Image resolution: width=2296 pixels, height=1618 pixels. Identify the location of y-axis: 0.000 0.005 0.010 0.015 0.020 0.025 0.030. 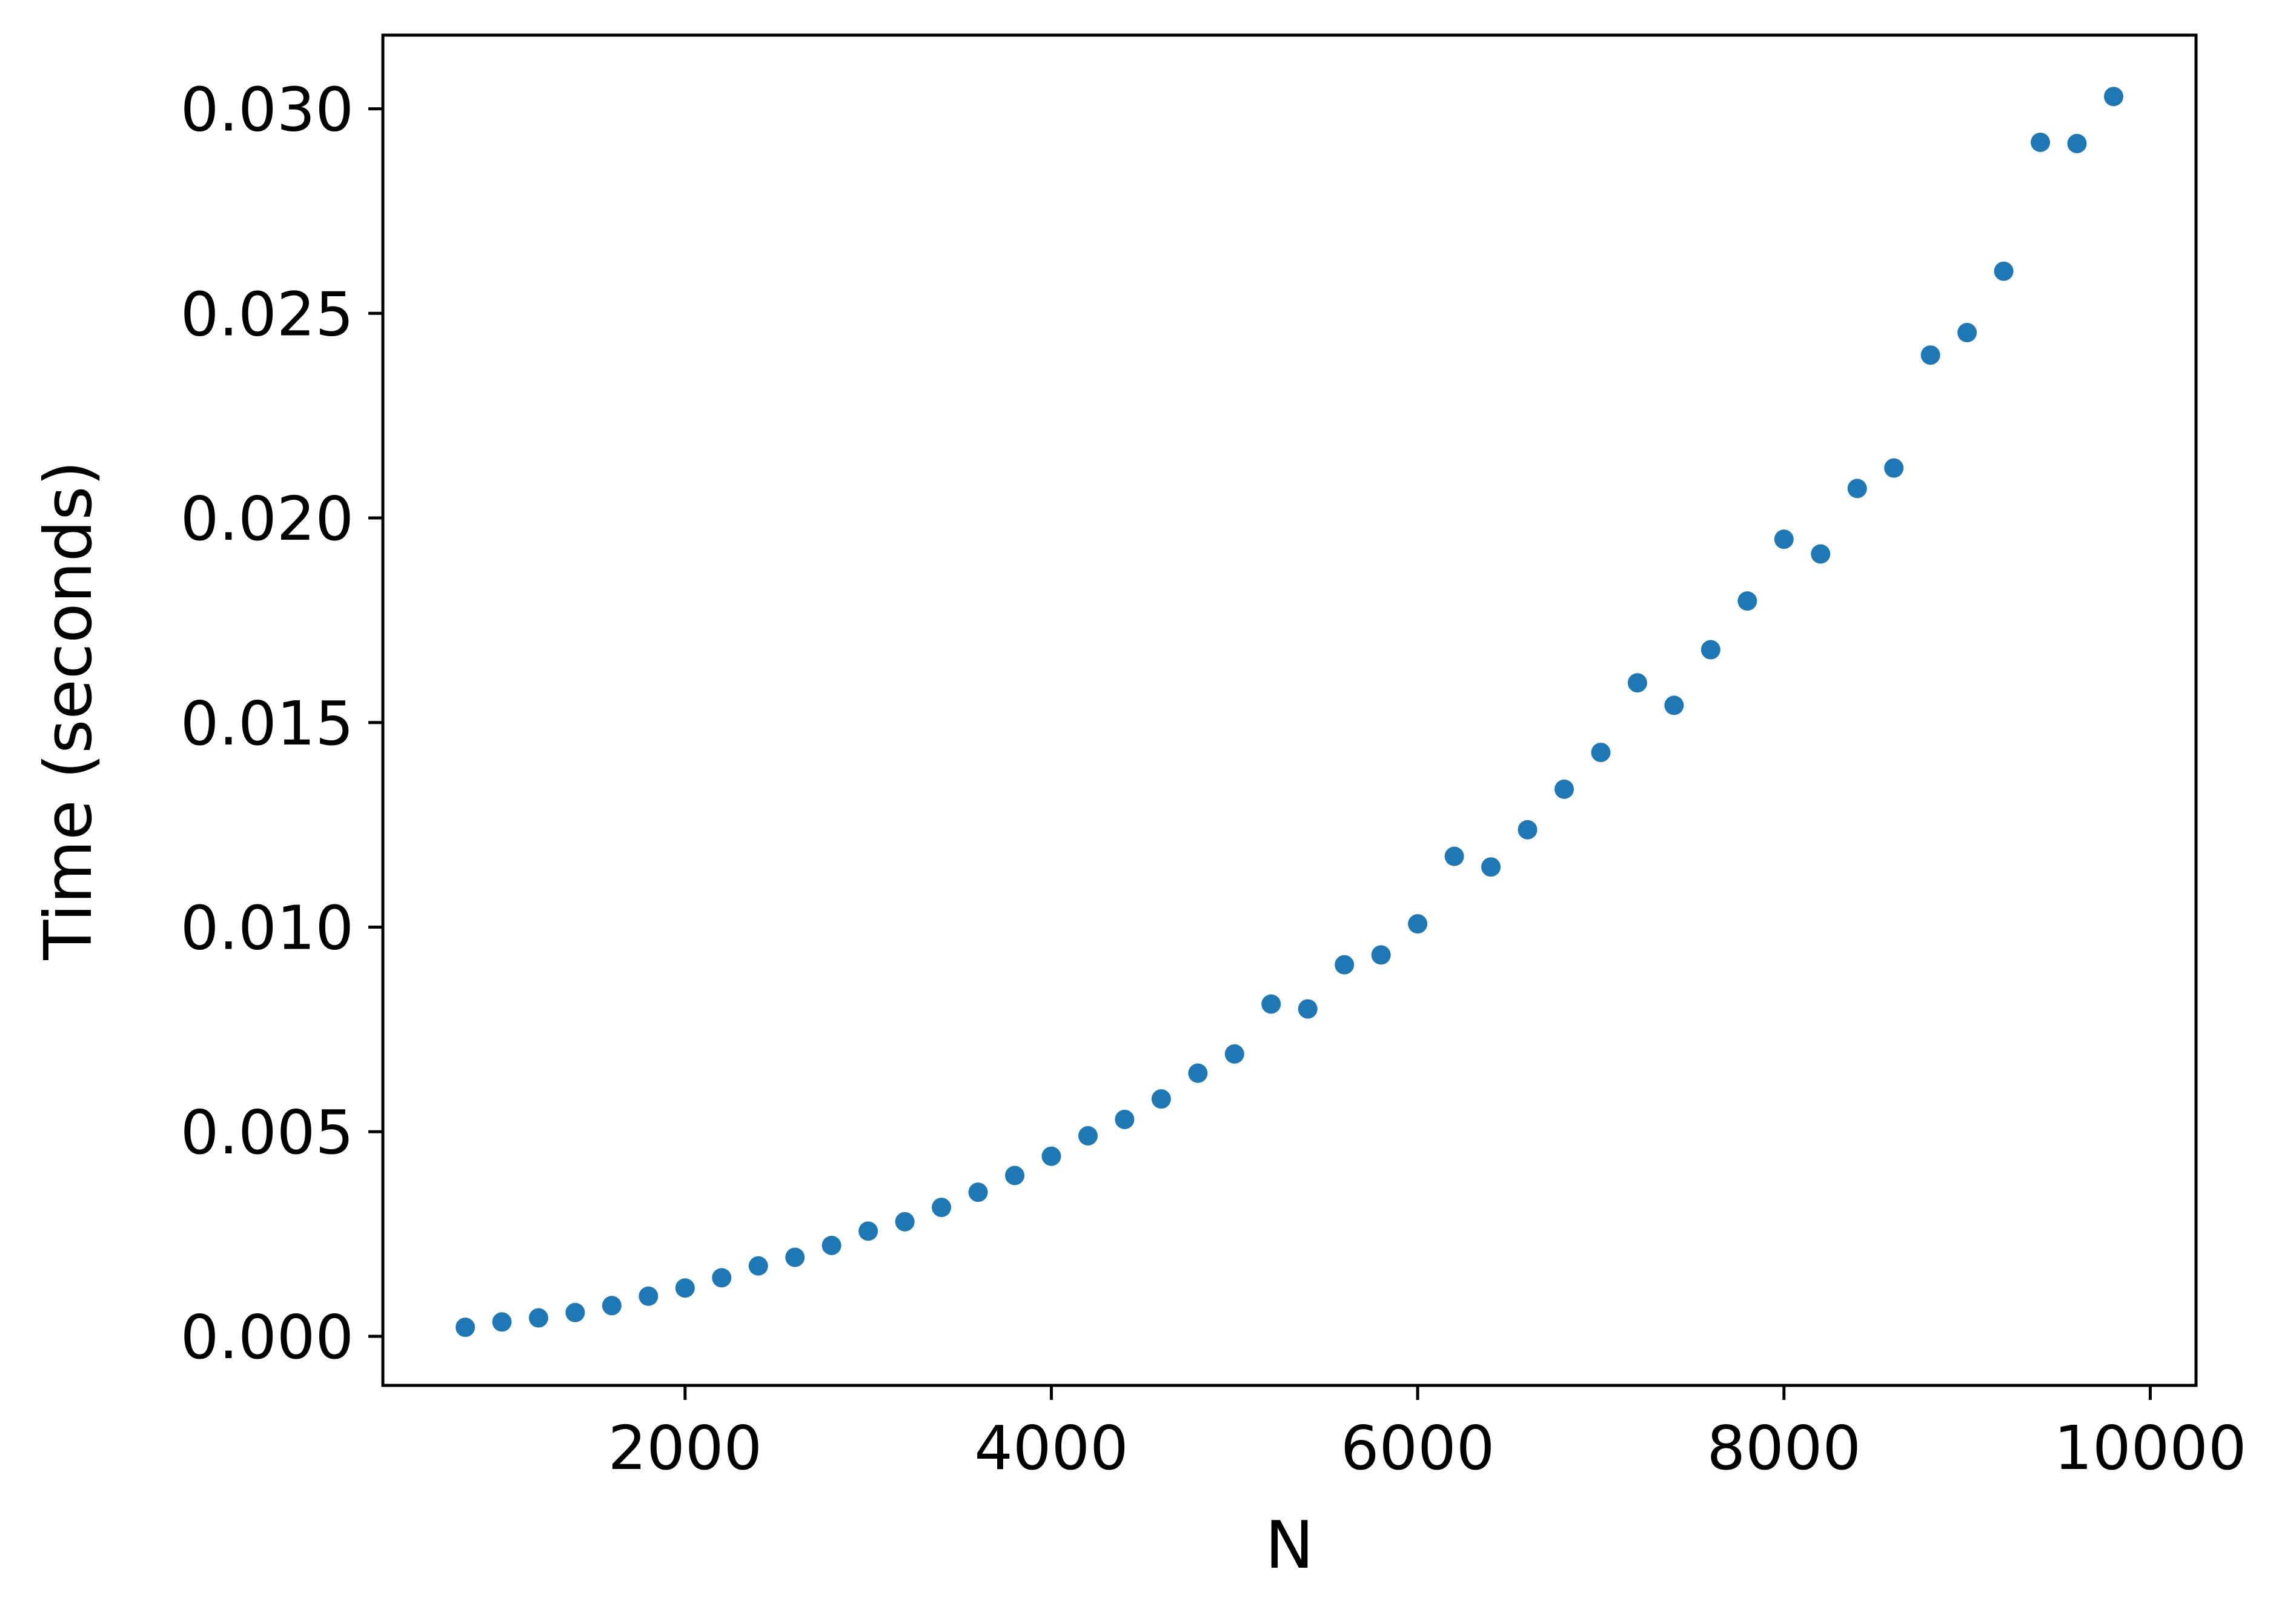
(282, 724).